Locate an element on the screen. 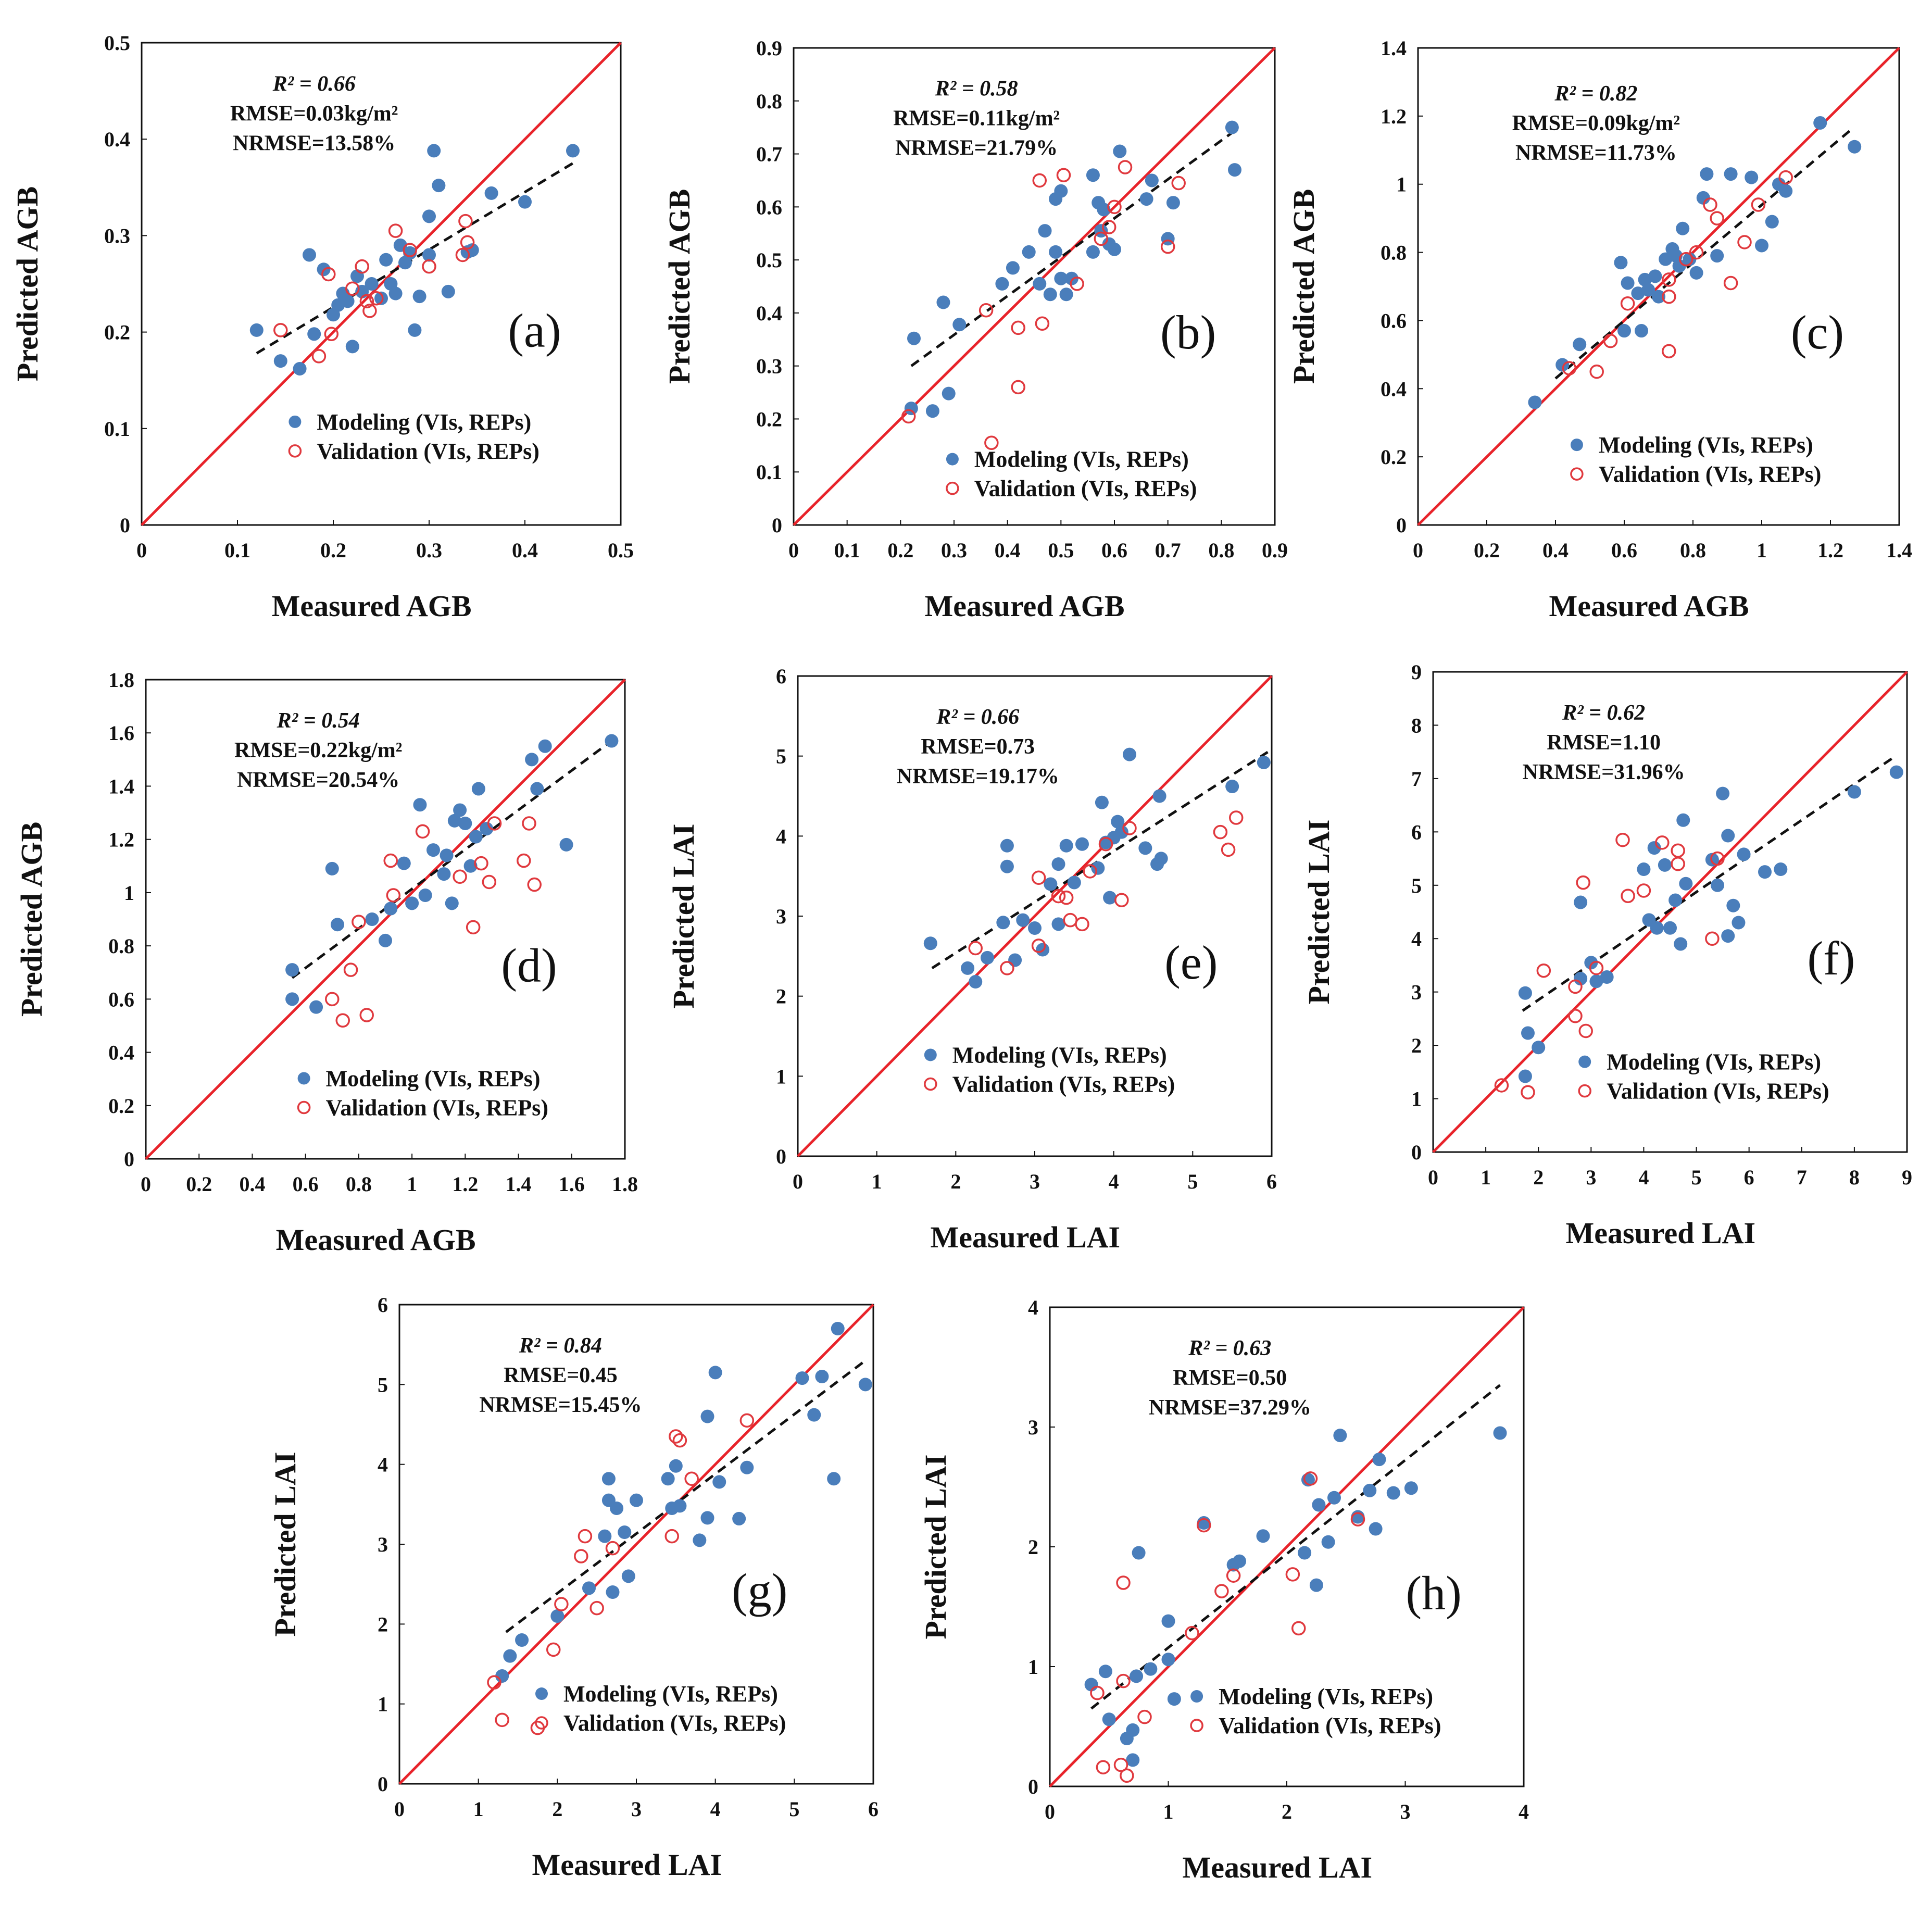 The width and height of the screenshot is (1932, 1914). x-tick-label: 0.9 is located at coordinates (1275, 550).